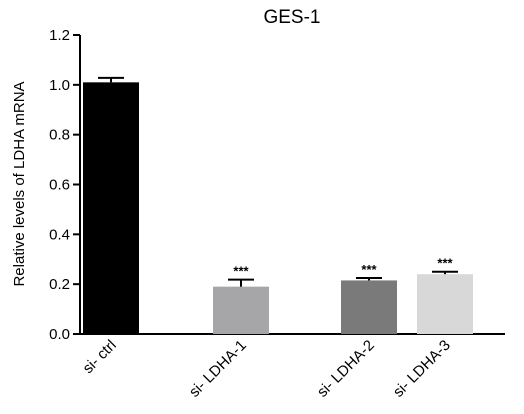 The image size is (524, 414). I want to click on x-category-label: si- LDHA-1, so click(218, 369).